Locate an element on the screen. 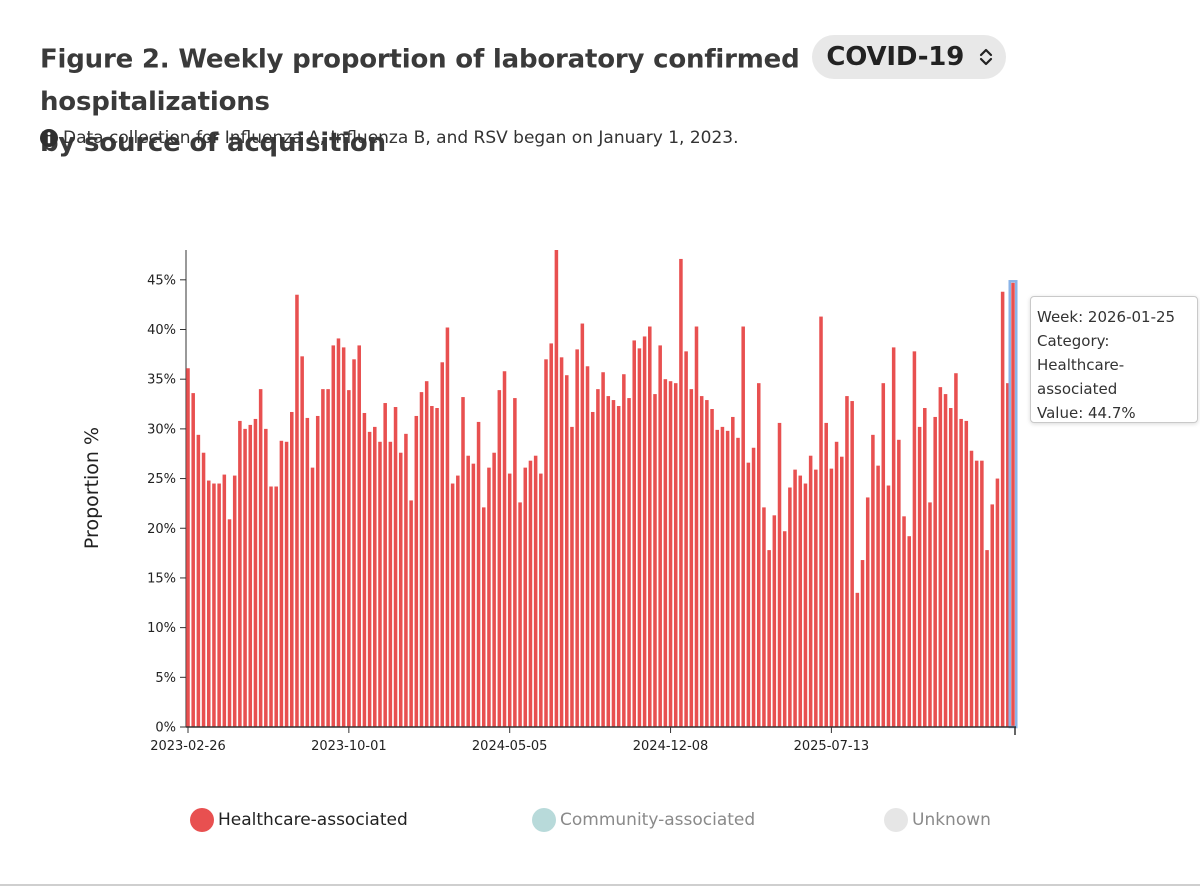  legend-item-community: Community-associated is located at coordinates (643, 820).